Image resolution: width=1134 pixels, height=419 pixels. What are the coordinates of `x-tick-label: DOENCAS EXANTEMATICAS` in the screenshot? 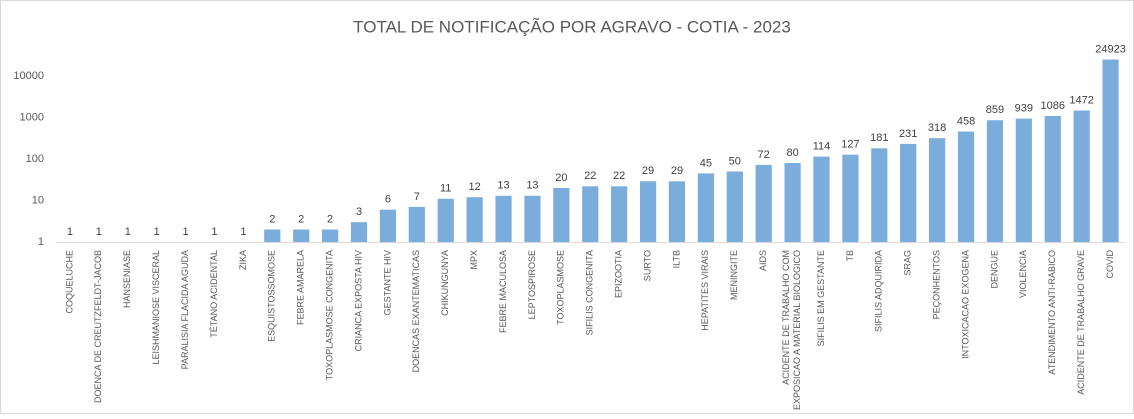 It's located at (416, 311).